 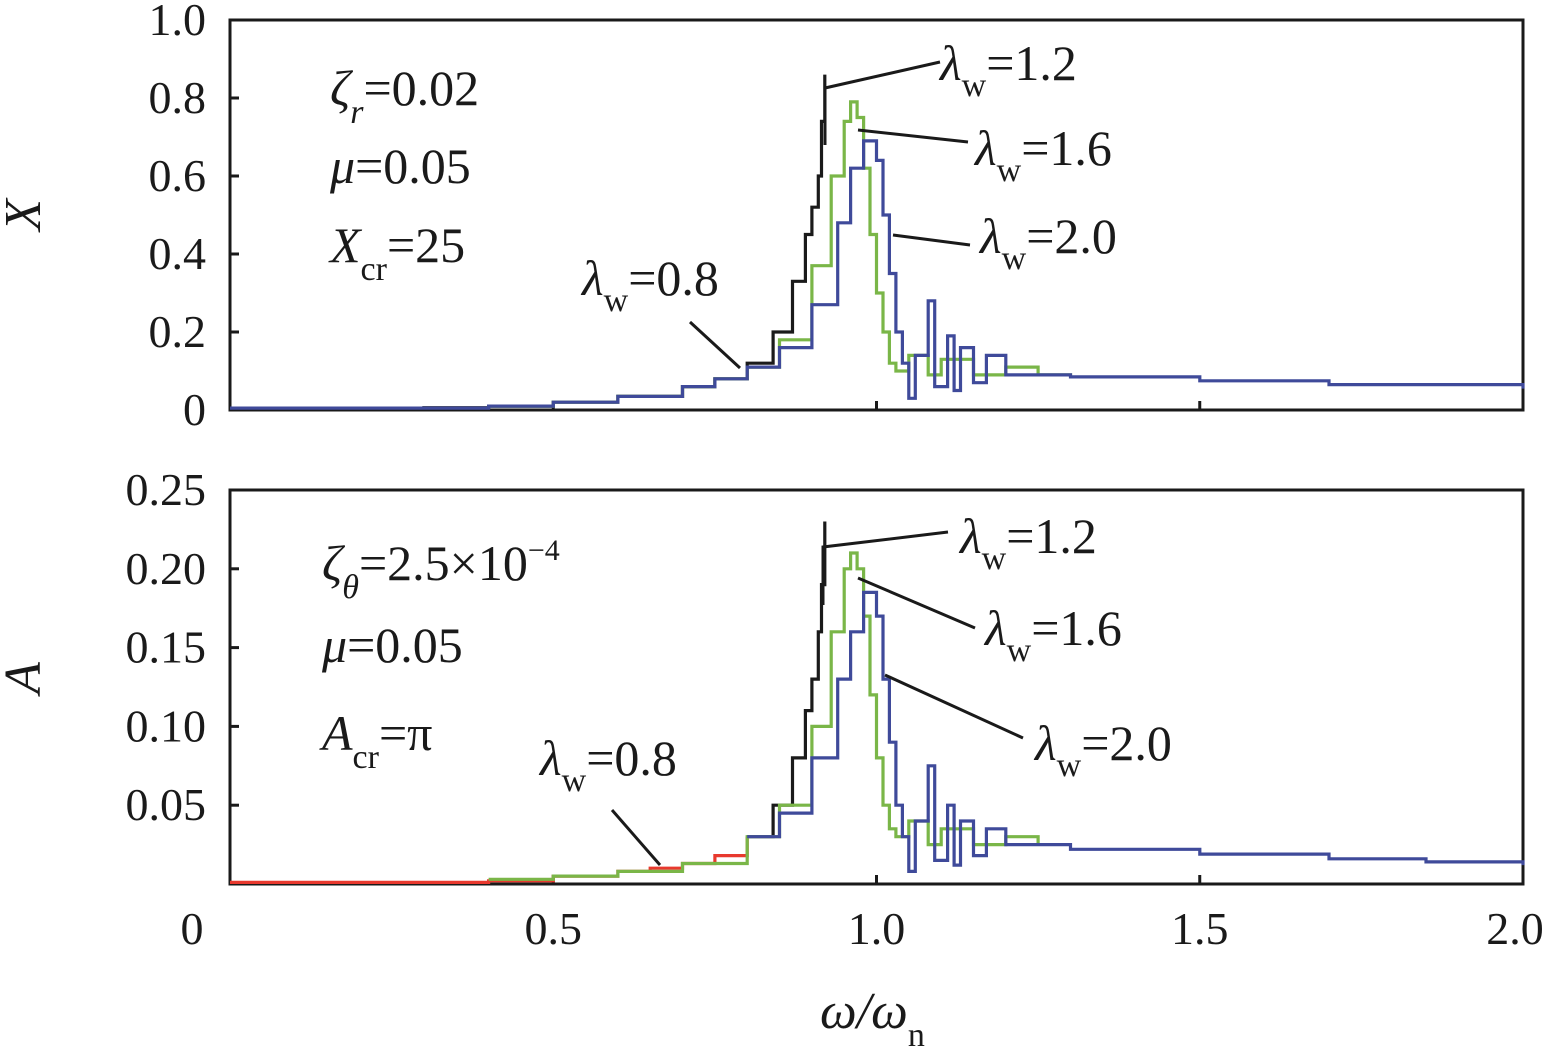 What do you see at coordinates (178, 253) in the screenshot?
I see `y-tick-label: 0.4` at bounding box center [178, 253].